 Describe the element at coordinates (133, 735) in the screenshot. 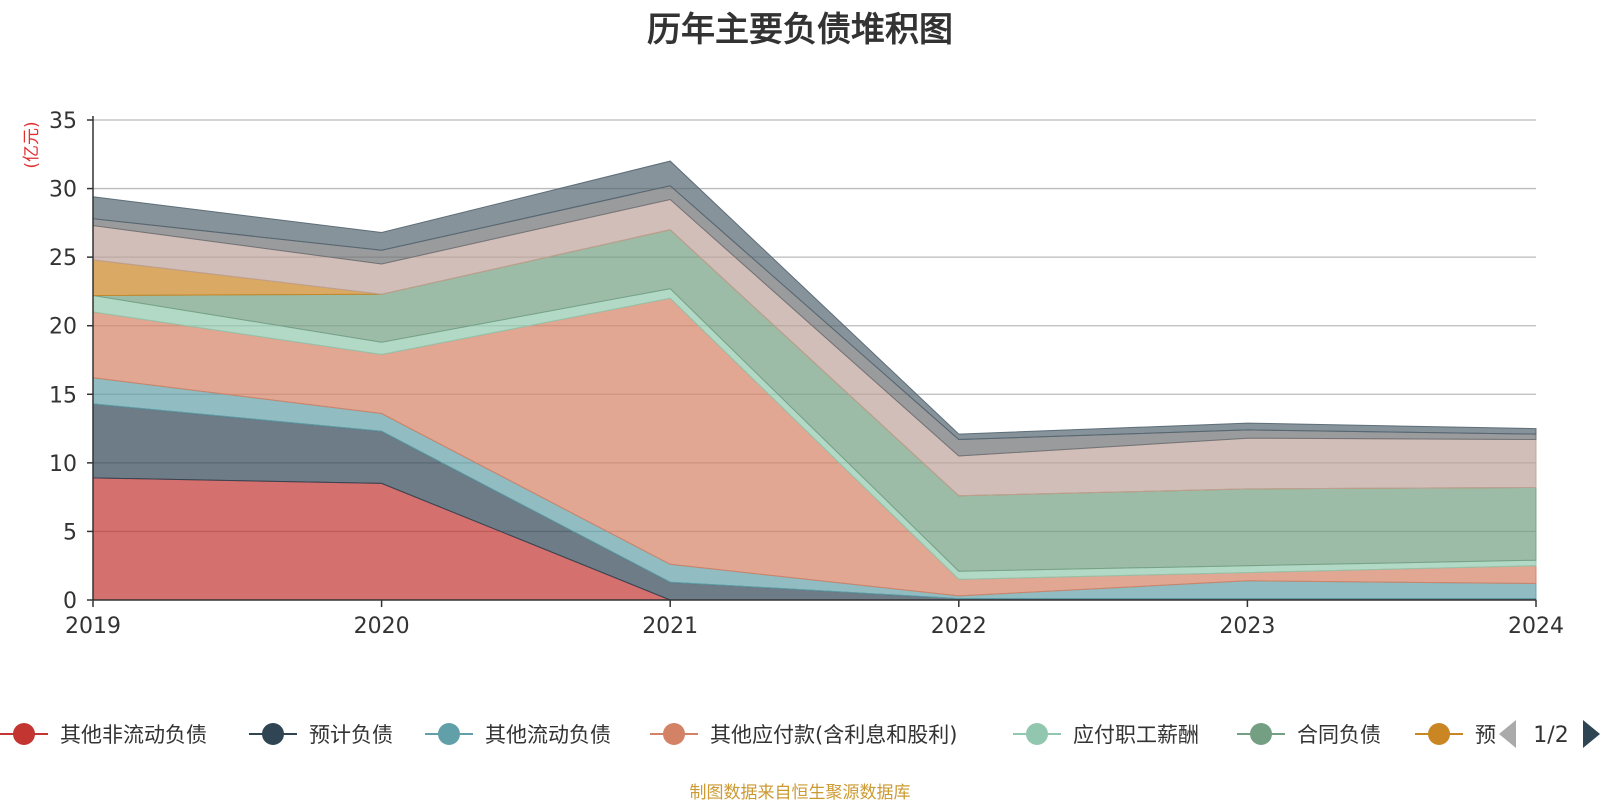

I see `legend-label: 其他非流动负债` at that location.